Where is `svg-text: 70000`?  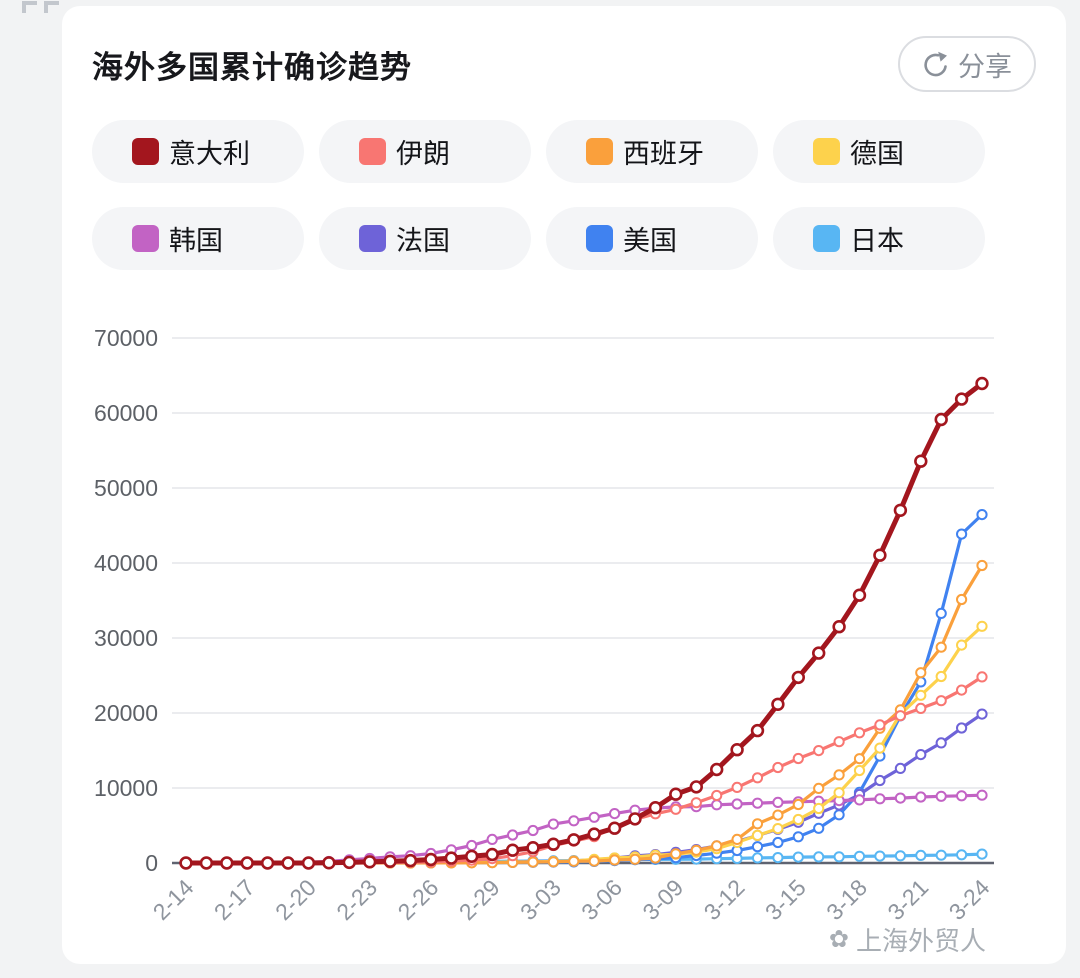 svg-text: 70000 is located at coordinates (126, 338).